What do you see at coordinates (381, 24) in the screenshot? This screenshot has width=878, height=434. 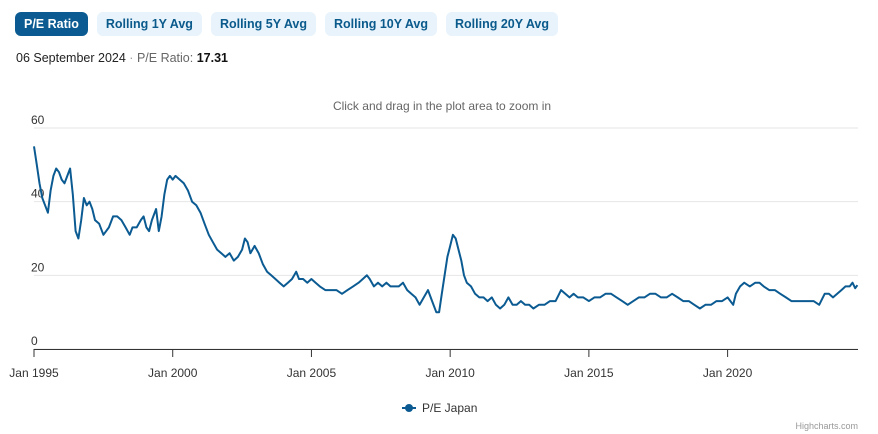 I see `tab-rolling-10y-avg: Rolling 10Y Avg` at bounding box center [381, 24].